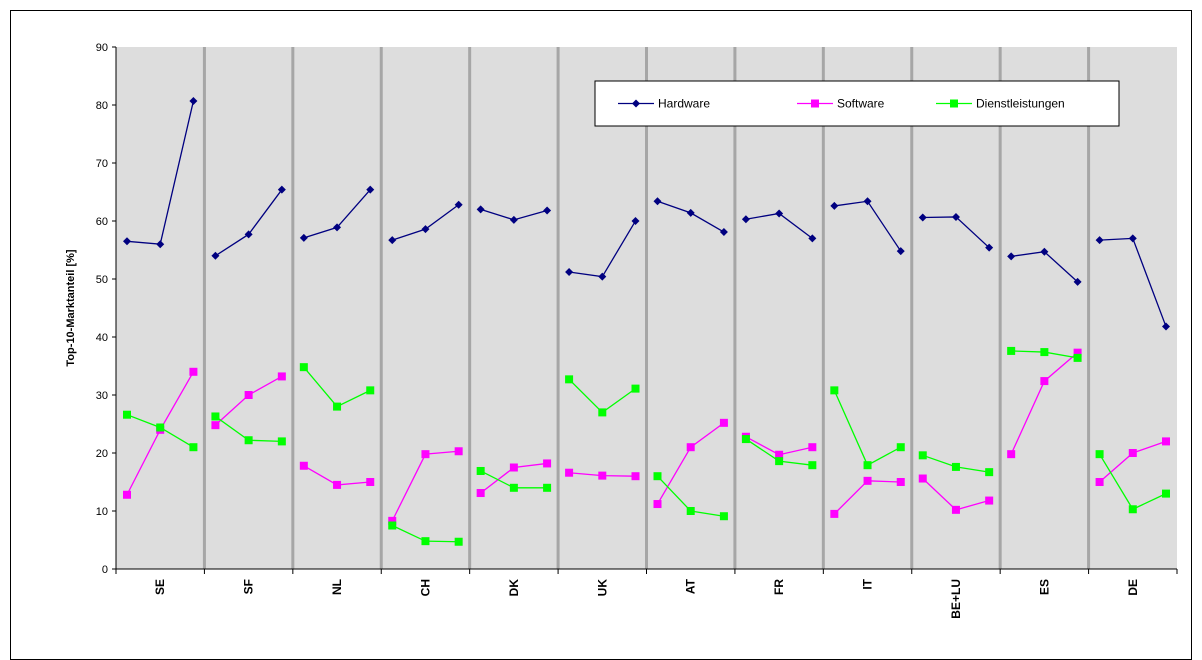 The image size is (1202, 660). I want to click on legend-label: Hardware, so click(684, 104).